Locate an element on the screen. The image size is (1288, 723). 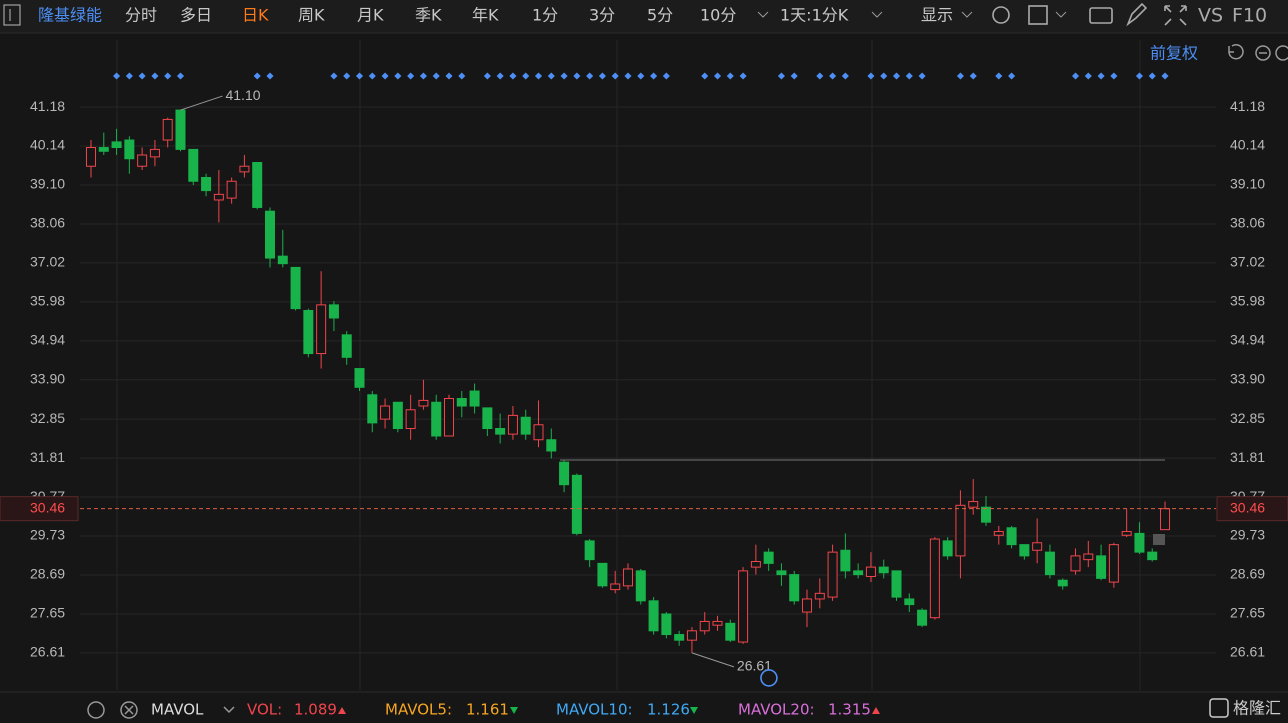
period-tab: 分时 is located at coordinates (141, 15).